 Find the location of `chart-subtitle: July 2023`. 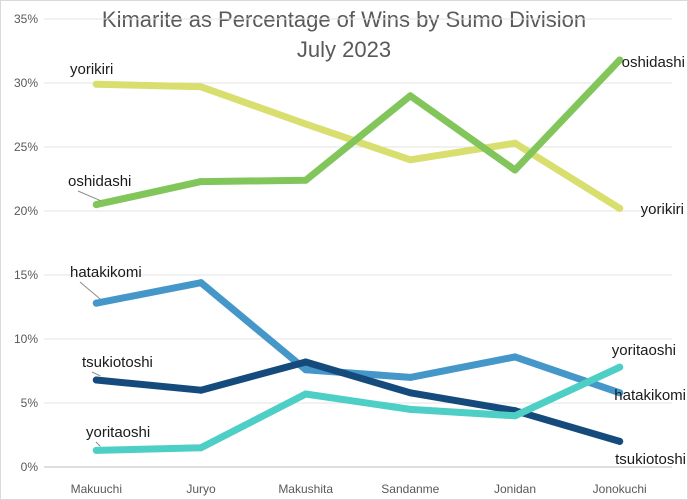

chart-subtitle: July 2023 is located at coordinates (344, 49).